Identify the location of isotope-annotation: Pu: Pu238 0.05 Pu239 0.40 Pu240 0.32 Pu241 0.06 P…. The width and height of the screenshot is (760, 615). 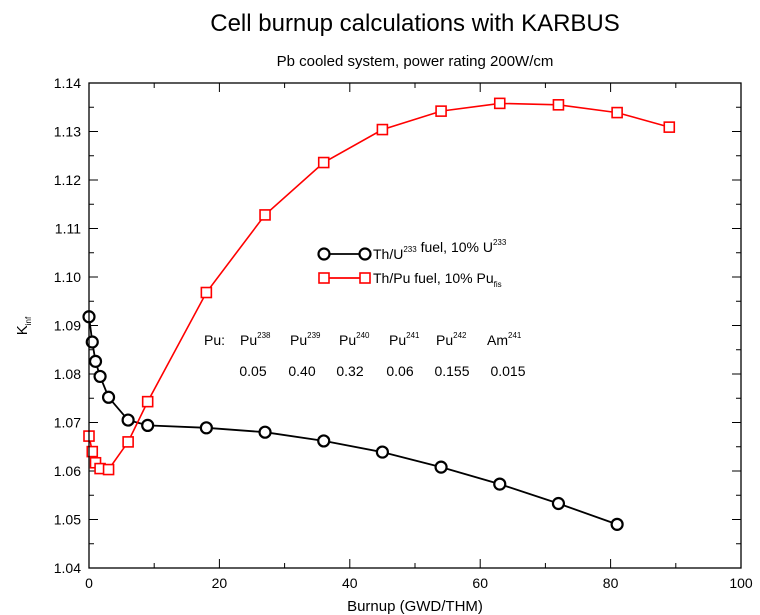
(365, 355).